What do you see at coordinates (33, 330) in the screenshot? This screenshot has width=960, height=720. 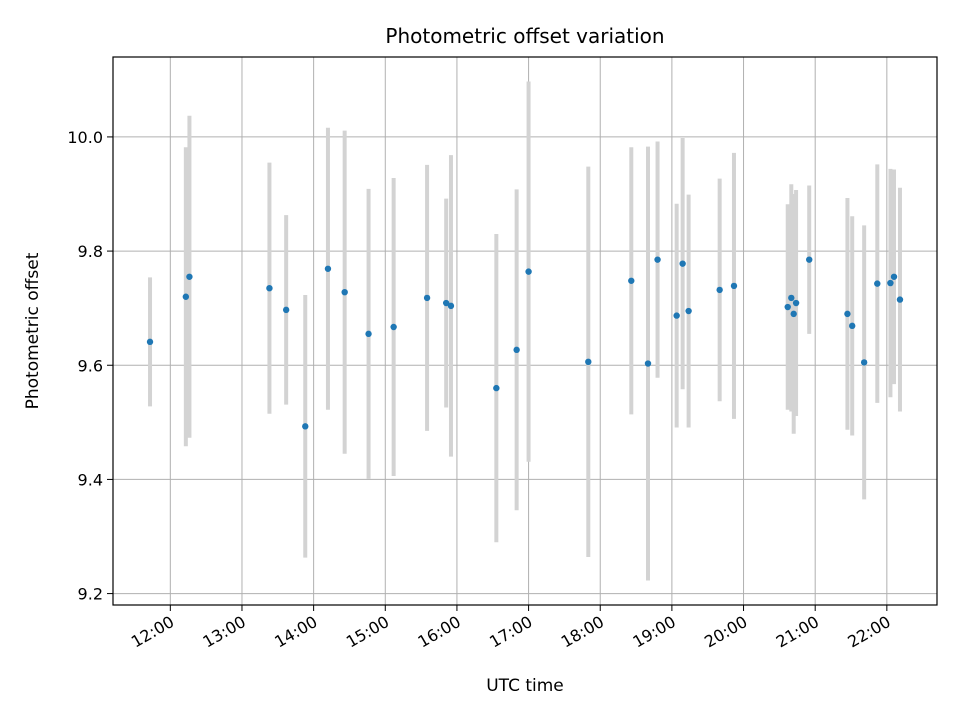 I see `y-axis-label: Photometric offset` at bounding box center [33, 330].